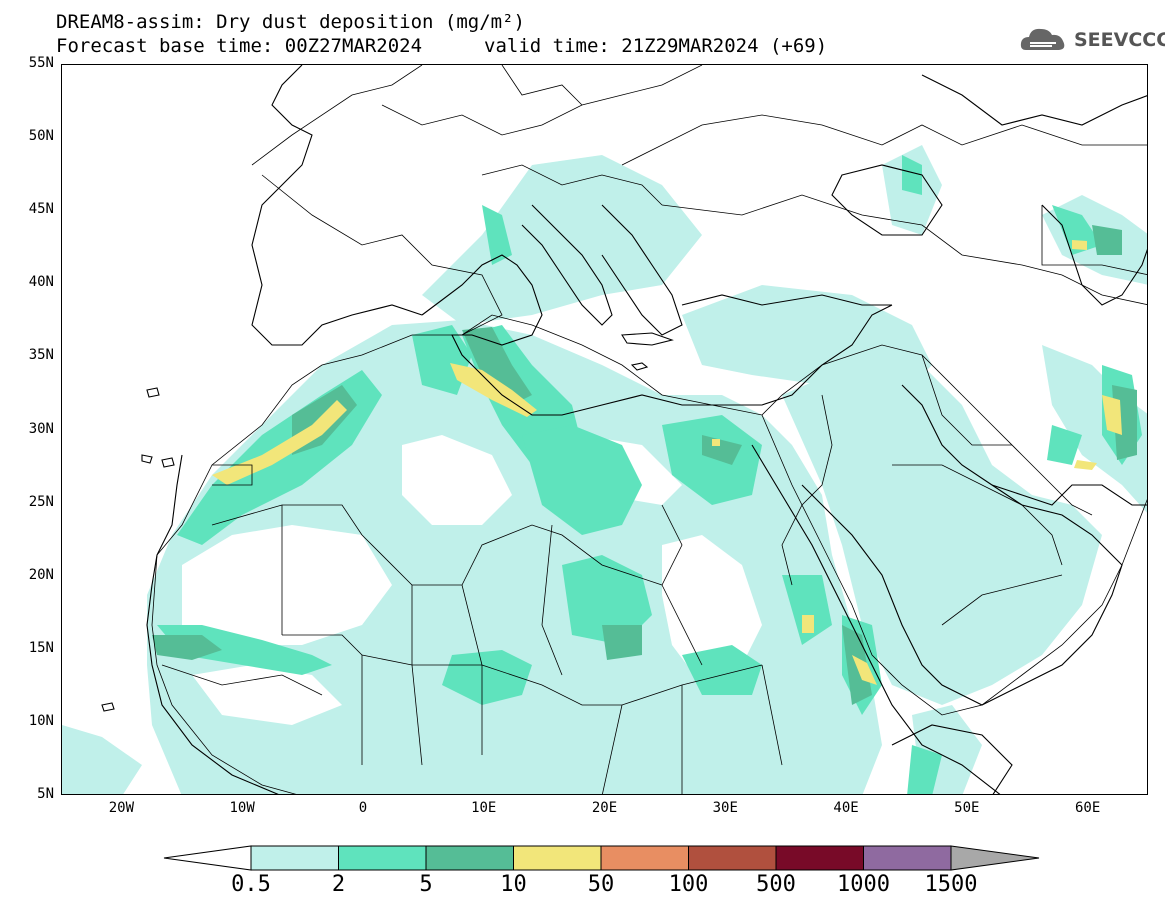  What do you see at coordinates (41, 136) in the screenshot?
I see `lat-label: 50N` at bounding box center [41, 136].